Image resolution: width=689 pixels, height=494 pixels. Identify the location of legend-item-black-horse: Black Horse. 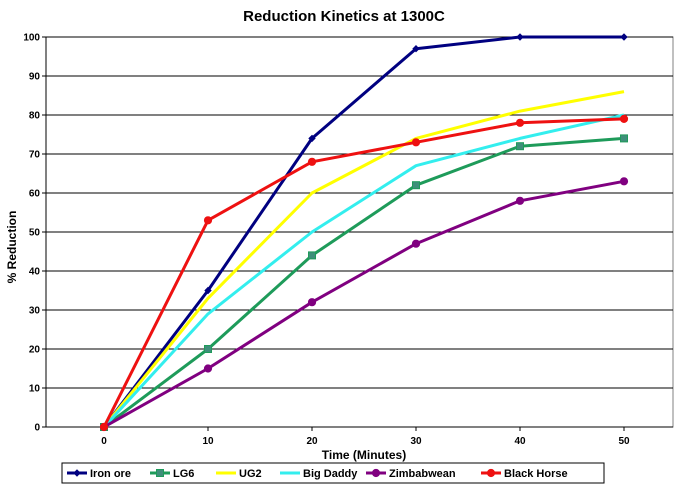
(524, 474).